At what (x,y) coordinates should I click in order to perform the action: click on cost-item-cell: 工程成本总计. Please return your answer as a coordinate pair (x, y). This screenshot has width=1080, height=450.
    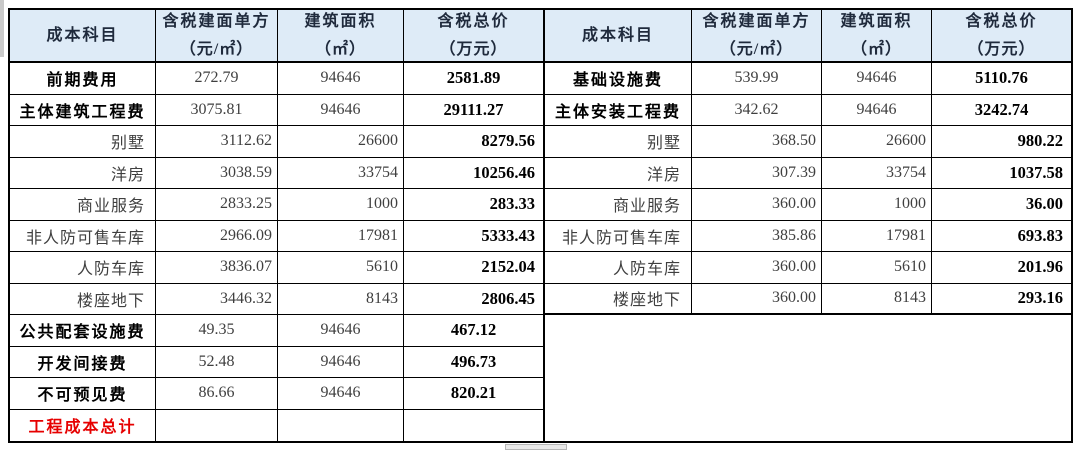
    Looking at the image, I should click on (83, 425).